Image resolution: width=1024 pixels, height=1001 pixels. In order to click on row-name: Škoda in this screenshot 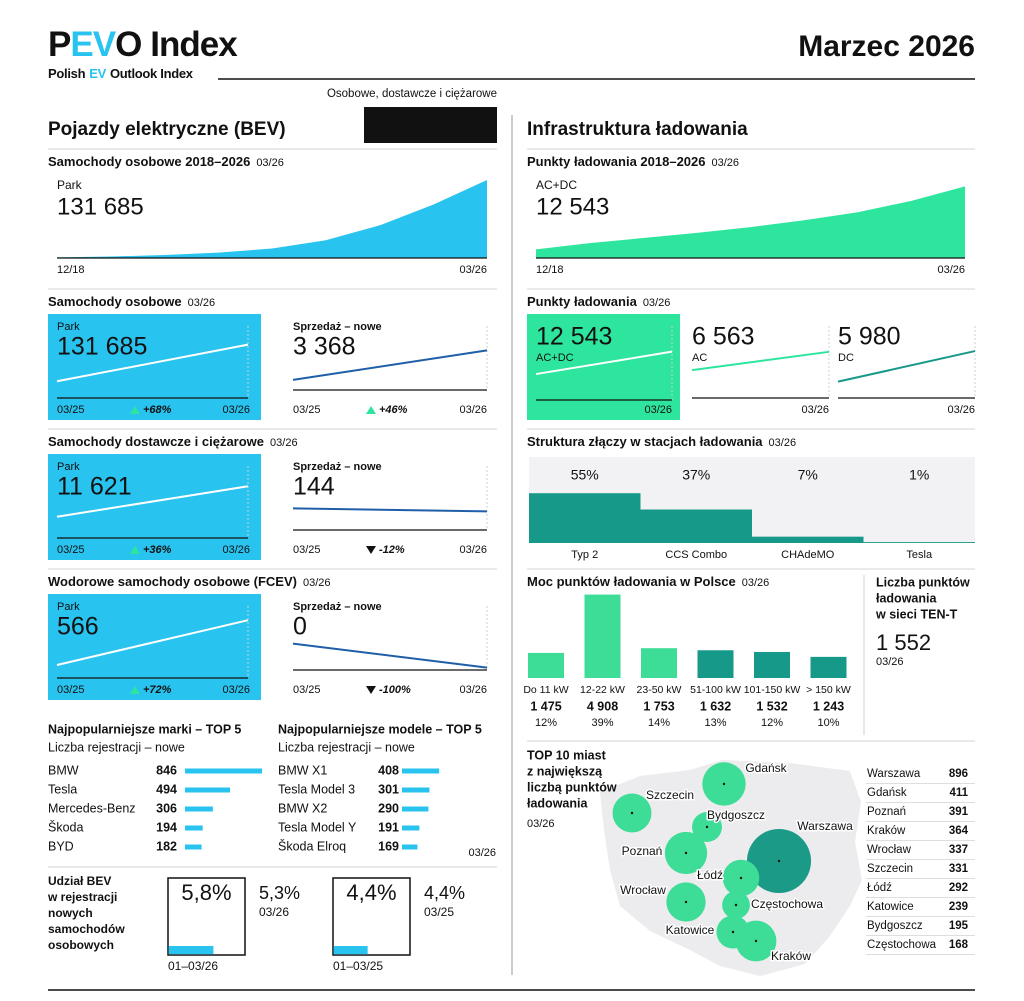, I will do `click(65, 826)`.